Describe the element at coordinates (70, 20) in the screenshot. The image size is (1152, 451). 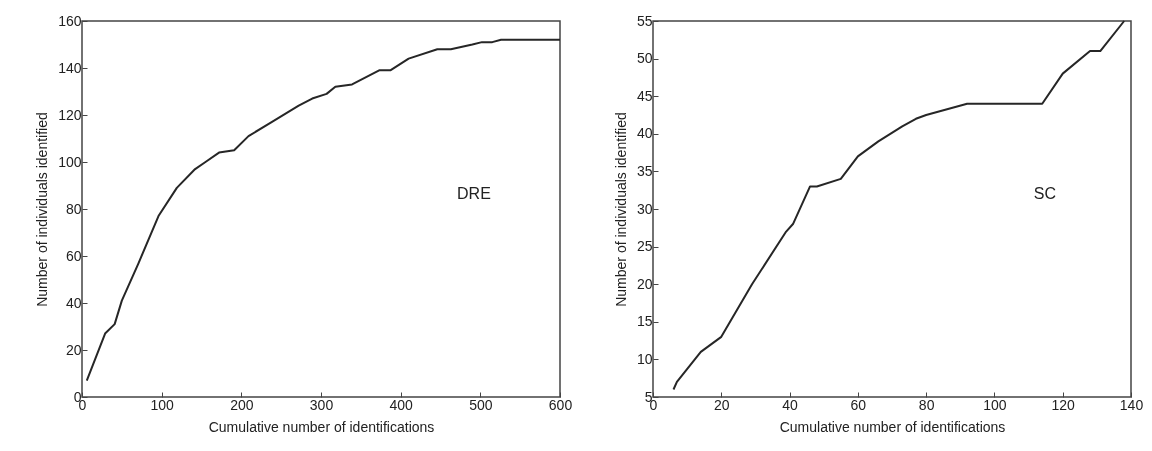
I see `y-tick-label: 160` at that location.